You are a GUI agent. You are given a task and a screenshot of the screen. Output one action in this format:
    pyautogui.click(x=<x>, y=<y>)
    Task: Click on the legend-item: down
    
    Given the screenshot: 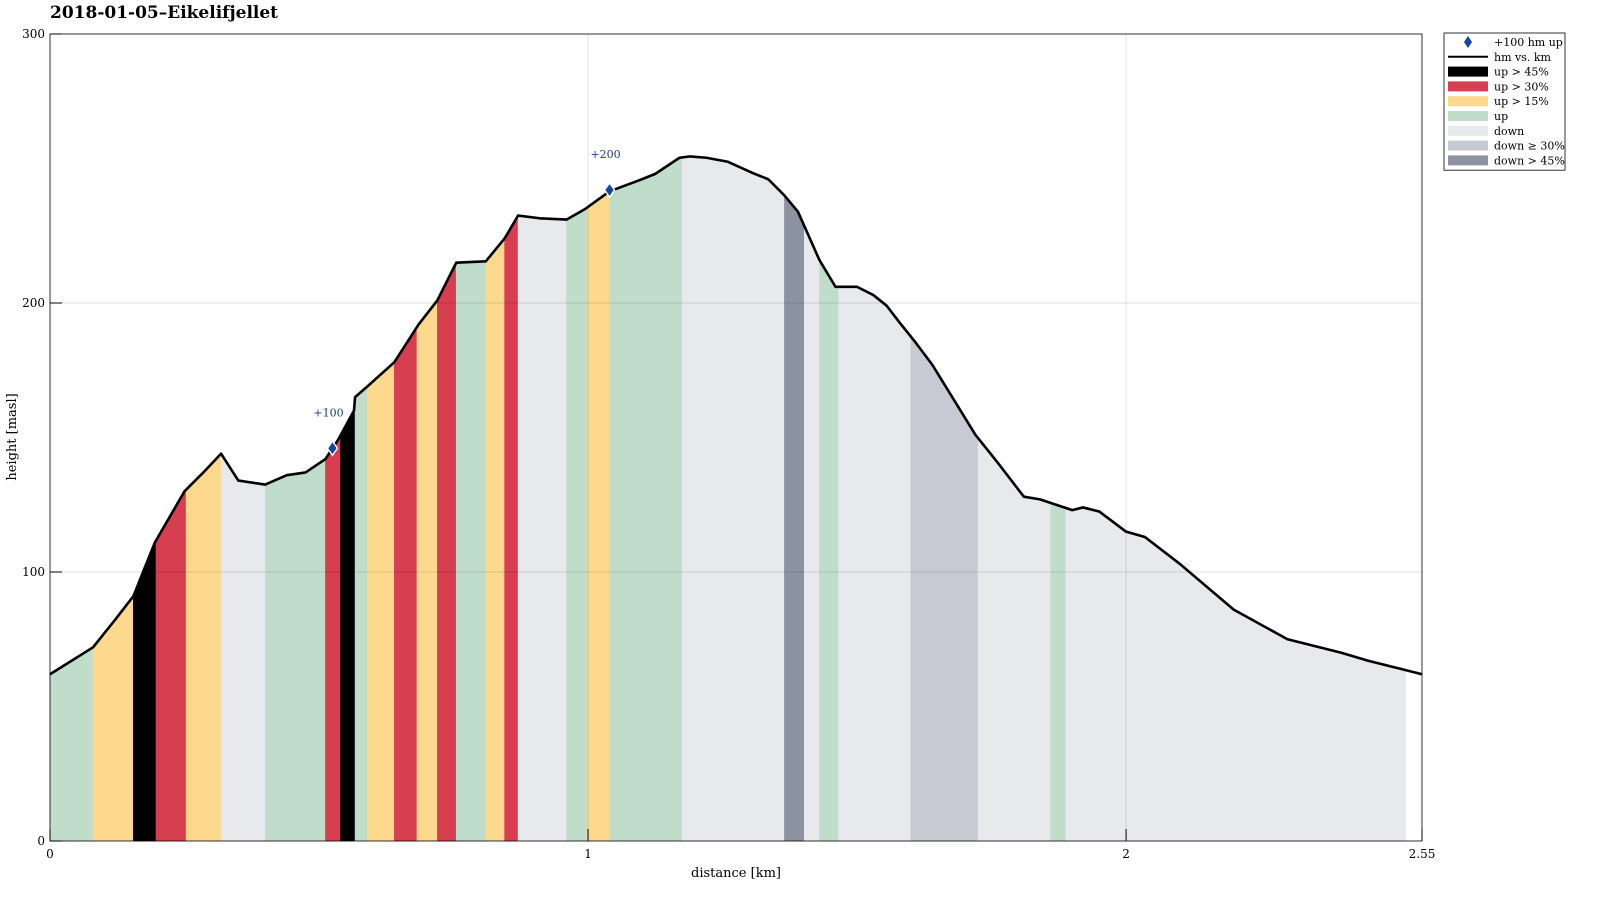 What is the action you would take?
    pyautogui.click(x=1486, y=131)
    